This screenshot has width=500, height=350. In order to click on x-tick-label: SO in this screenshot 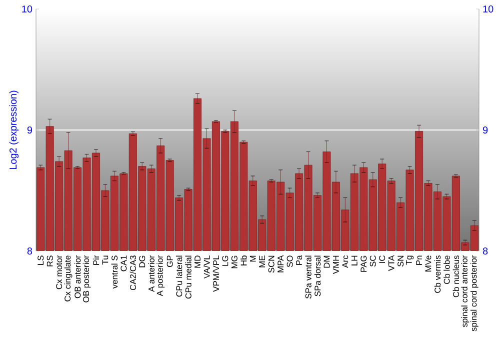, I will do `click(289, 262)`.